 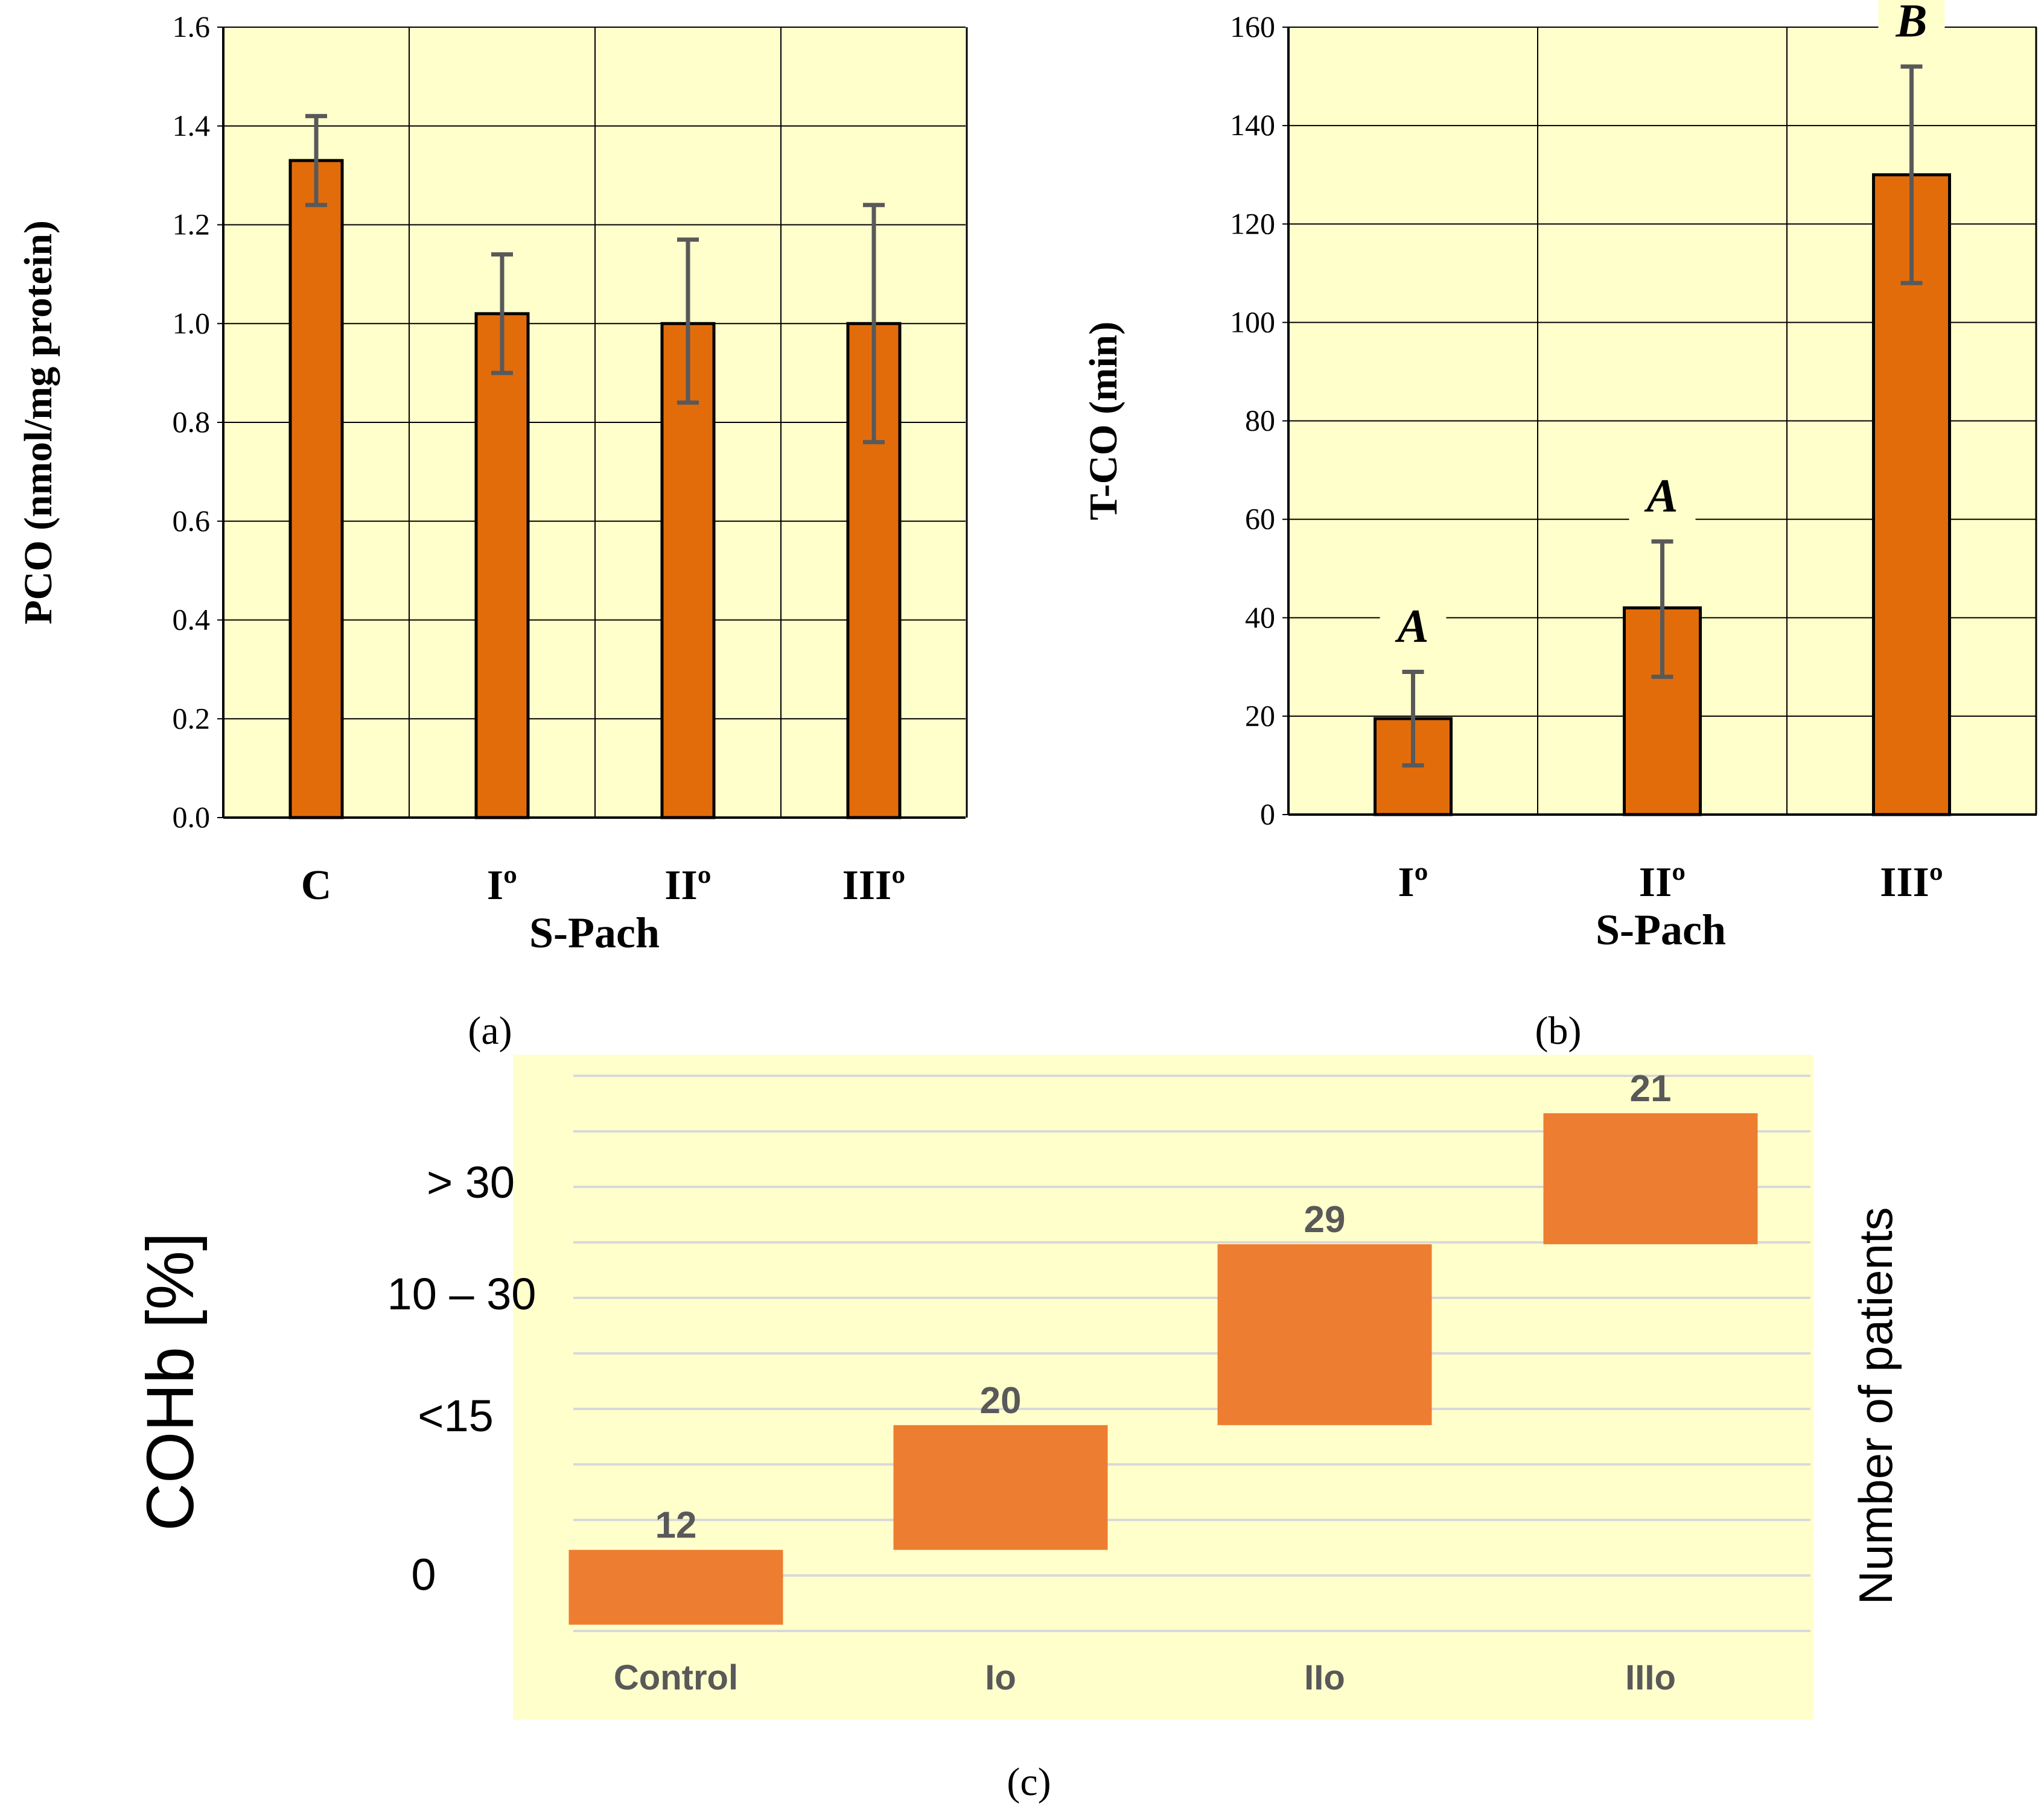 I want to click on x-tick-label: IIo, so click(x=1324, y=1677).